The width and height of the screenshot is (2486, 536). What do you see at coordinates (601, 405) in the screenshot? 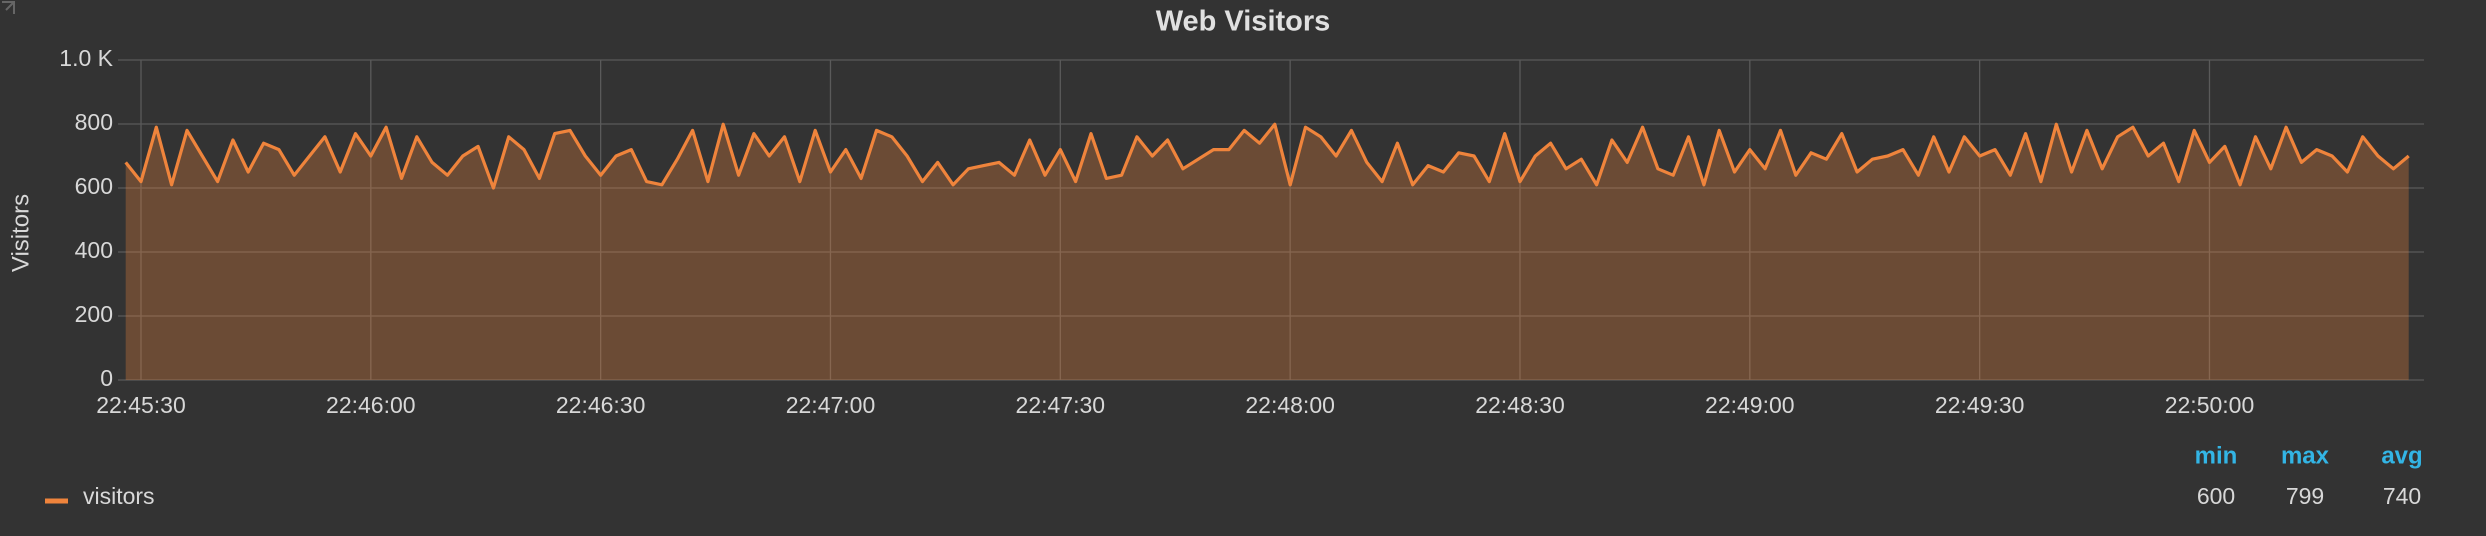
I see `x-tick-label: 22:46:30` at bounding box center [601, 405].